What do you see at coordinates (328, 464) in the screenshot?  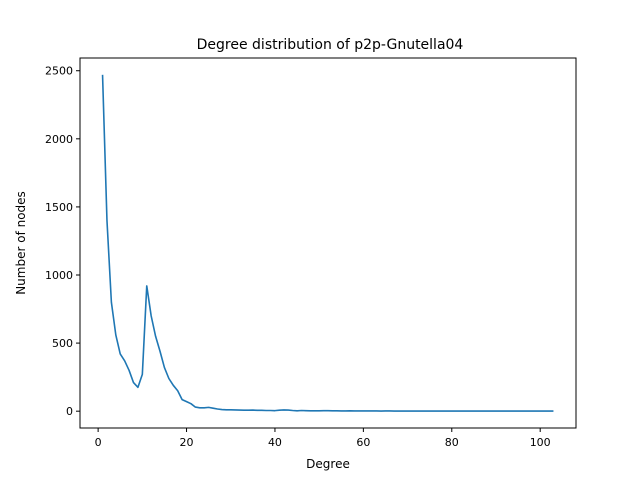 I see `x-axis-label: Degree` at bounding box center [328, 464].